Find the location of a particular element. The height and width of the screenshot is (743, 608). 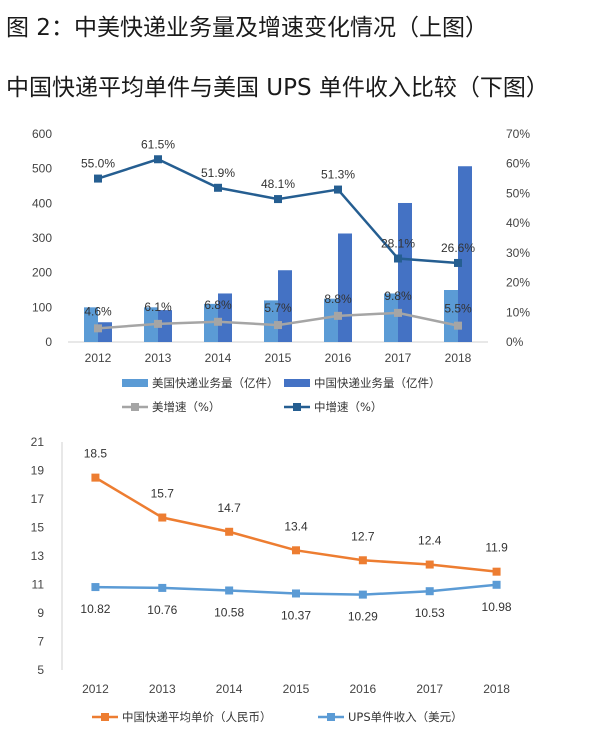

legend-label: 中国快递业务量（亿件） is located at coordinates (377, 383).